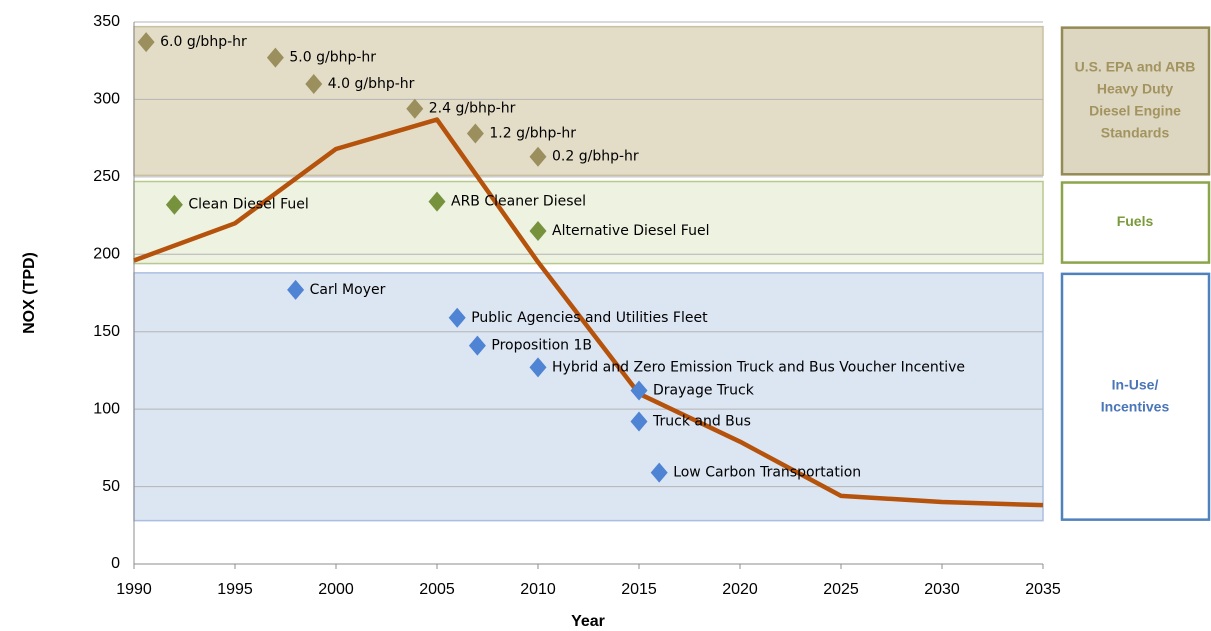  What do you see at coordinates (106, 99) in the screenshot?
I see `y-tick-label: 300` at bounding box center [106, 99].